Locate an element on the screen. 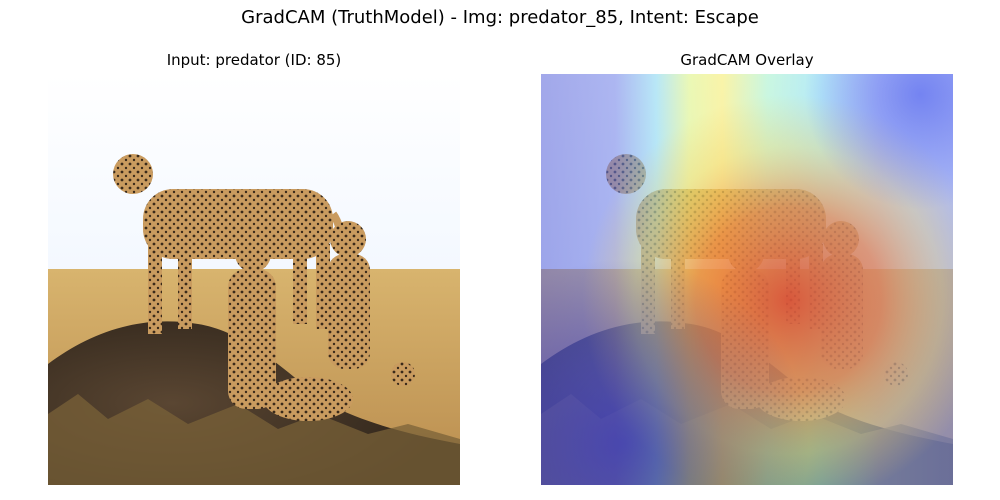 This screenshot has width=1000, height=500. cheetah-standing is located at coordinates (231, 244).